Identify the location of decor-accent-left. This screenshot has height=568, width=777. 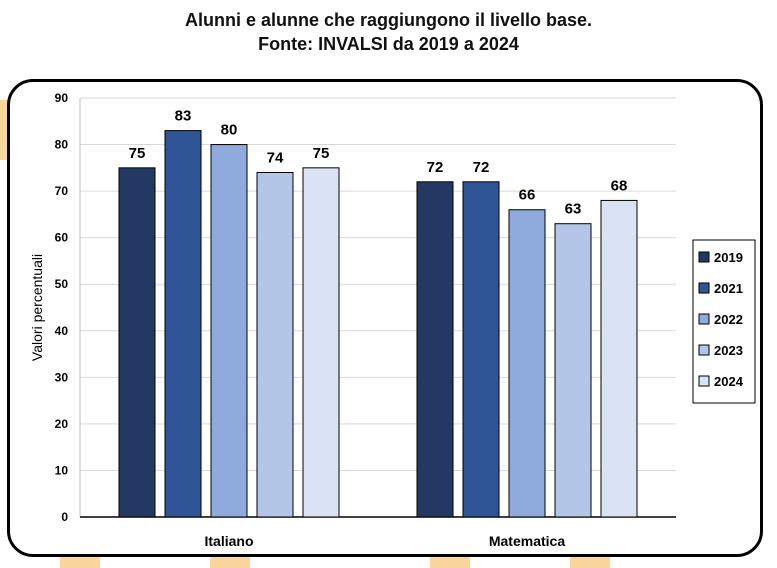
(4, 130).